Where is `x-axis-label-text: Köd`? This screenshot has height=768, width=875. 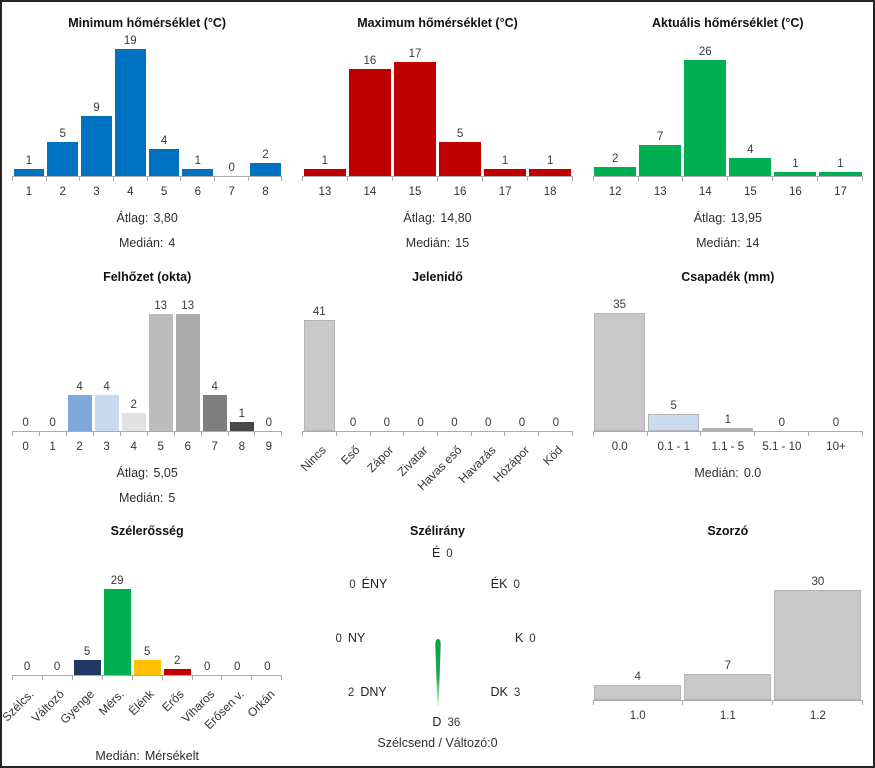
x-axis-label-text: Köd is located at coordinates (553, 456).